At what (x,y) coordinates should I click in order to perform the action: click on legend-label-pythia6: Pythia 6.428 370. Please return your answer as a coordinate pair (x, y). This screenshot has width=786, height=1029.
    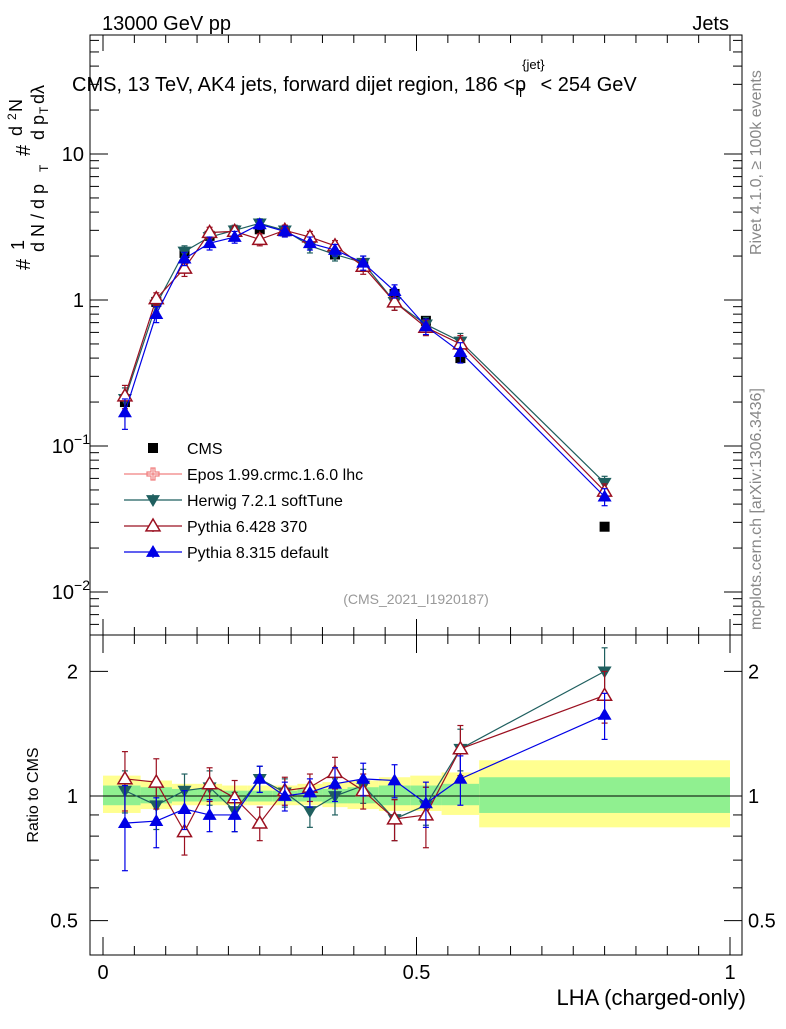
    Looking at the image, I should click on (247, 527).